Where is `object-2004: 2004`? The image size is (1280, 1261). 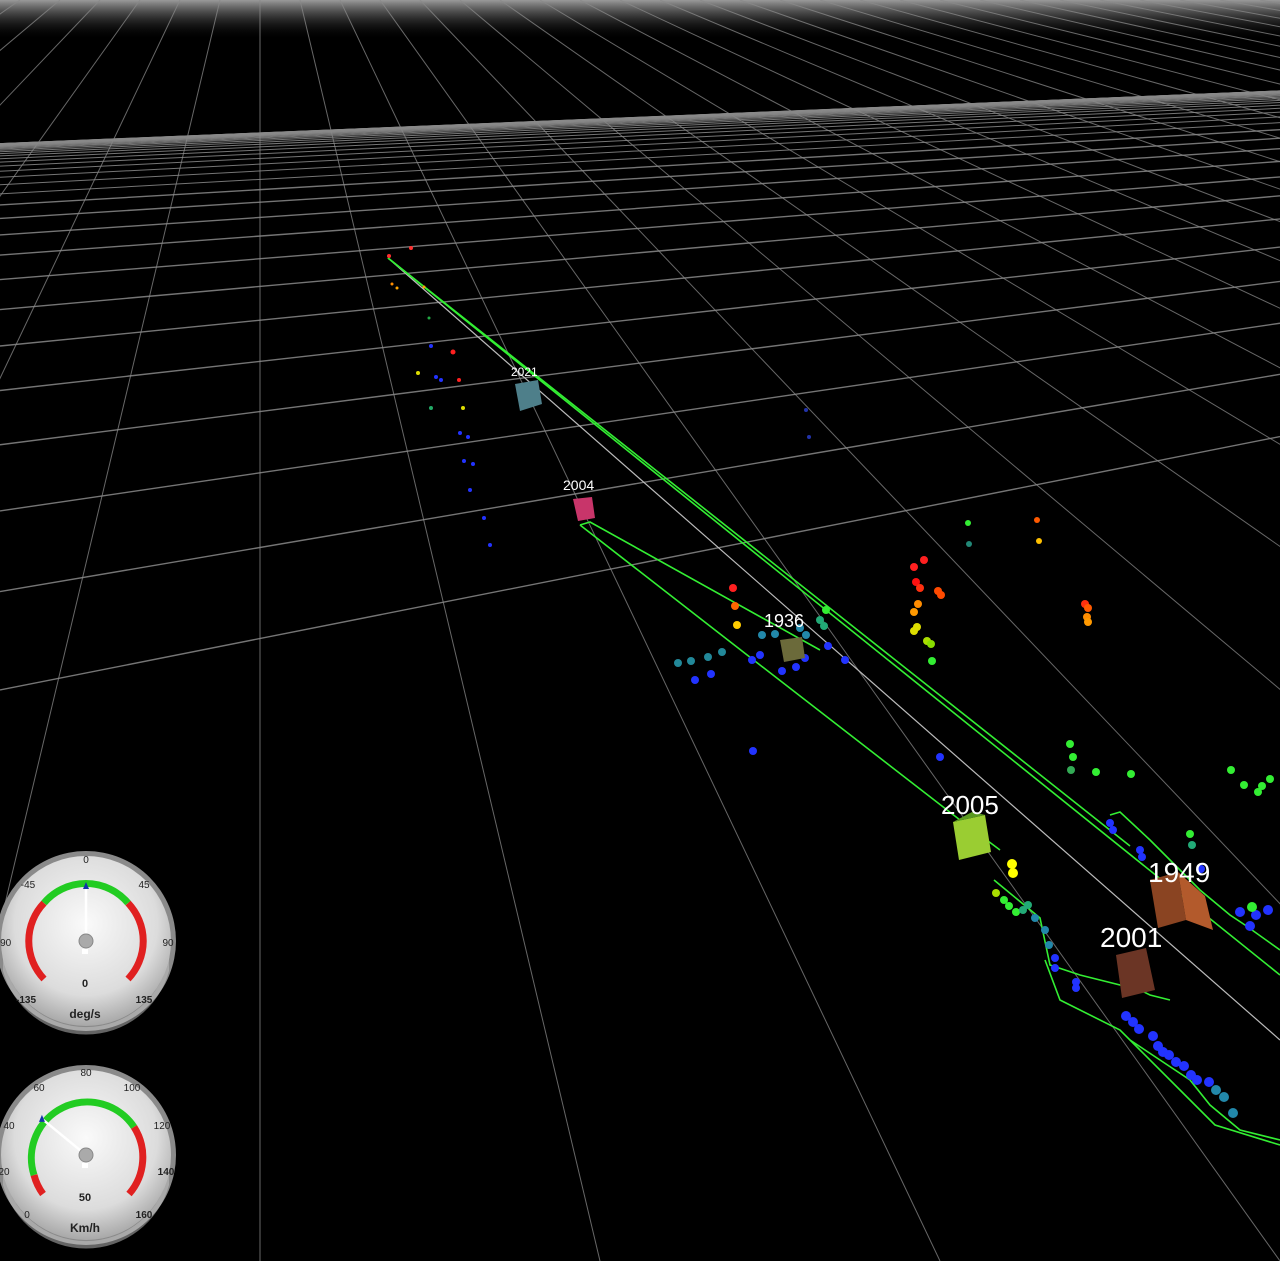 object-2004: 2004 is located at coordinates (579, 499).